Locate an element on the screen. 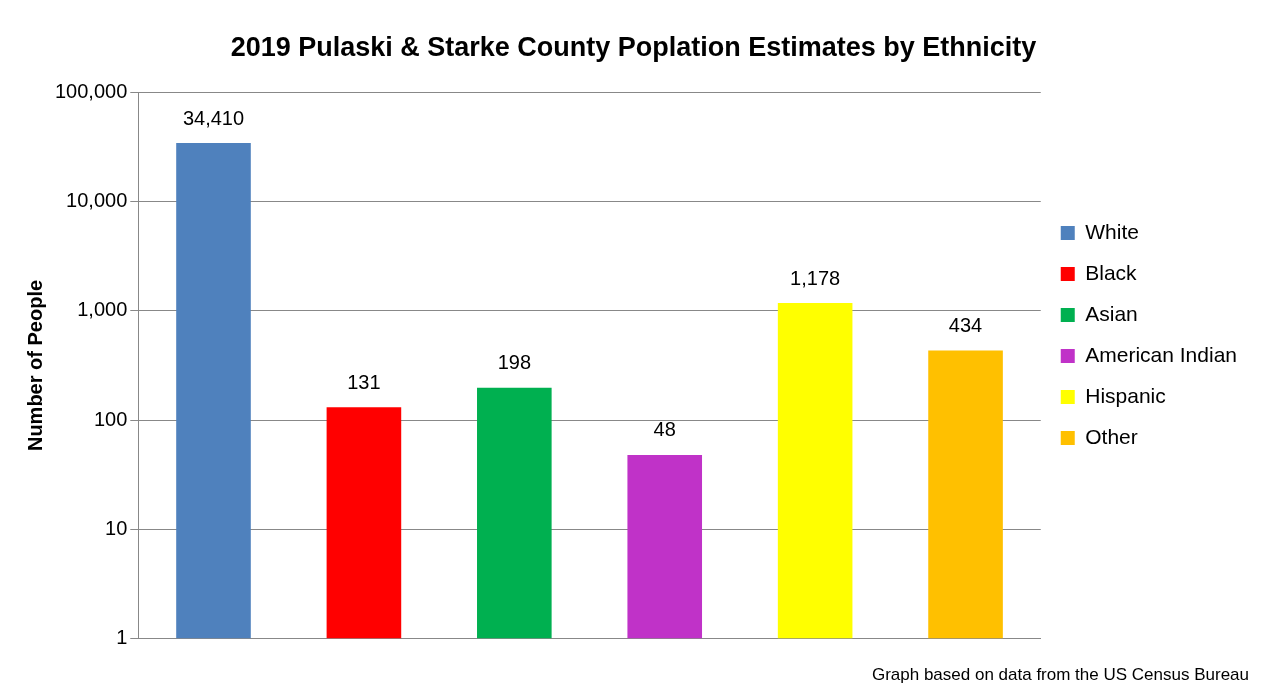 The width and height of the screenshot is (1267, 685). text: Graph based on data from the US Census Bureau is located at coordinates (1060, 675).